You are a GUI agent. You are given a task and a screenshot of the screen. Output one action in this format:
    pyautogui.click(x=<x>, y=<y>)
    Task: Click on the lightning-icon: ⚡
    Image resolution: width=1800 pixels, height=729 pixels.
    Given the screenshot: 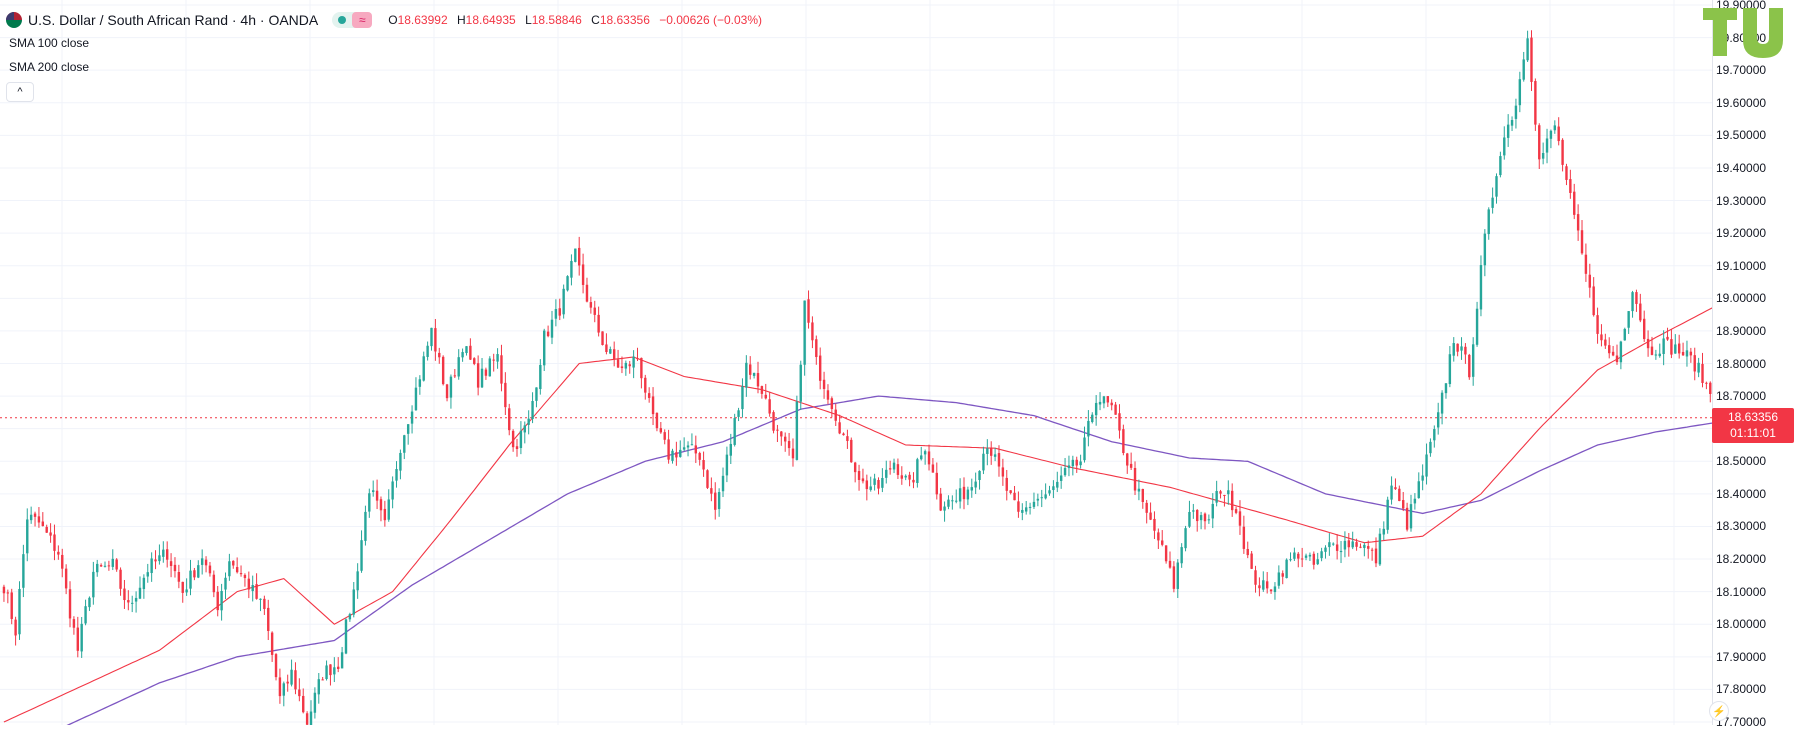 What is the action you would take?
    pyautogui.click(x=1719, y=711)
    